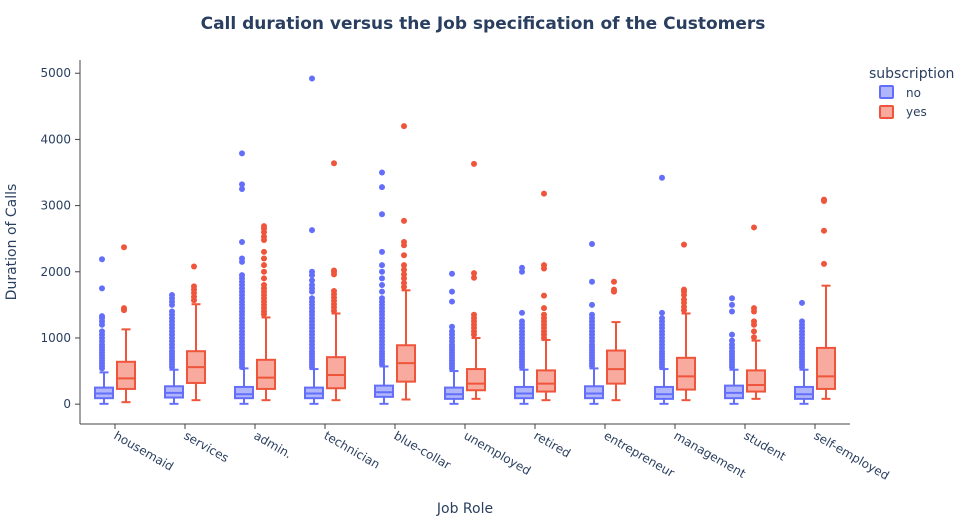 Image resolution: width=966 pixels, height=525 pixels. Describe the element at coordinates (55, 139) in the screenshot. I see `y-tick-label: 4000` at that location.